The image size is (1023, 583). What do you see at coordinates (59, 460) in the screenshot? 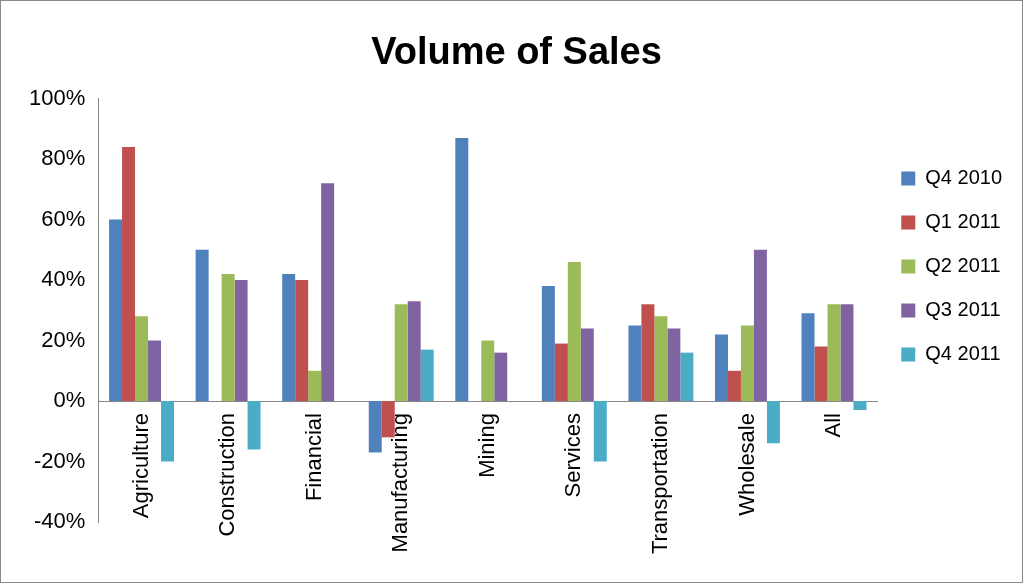
I see `y-tick-label: -20%` at bounding box center [59, 460].